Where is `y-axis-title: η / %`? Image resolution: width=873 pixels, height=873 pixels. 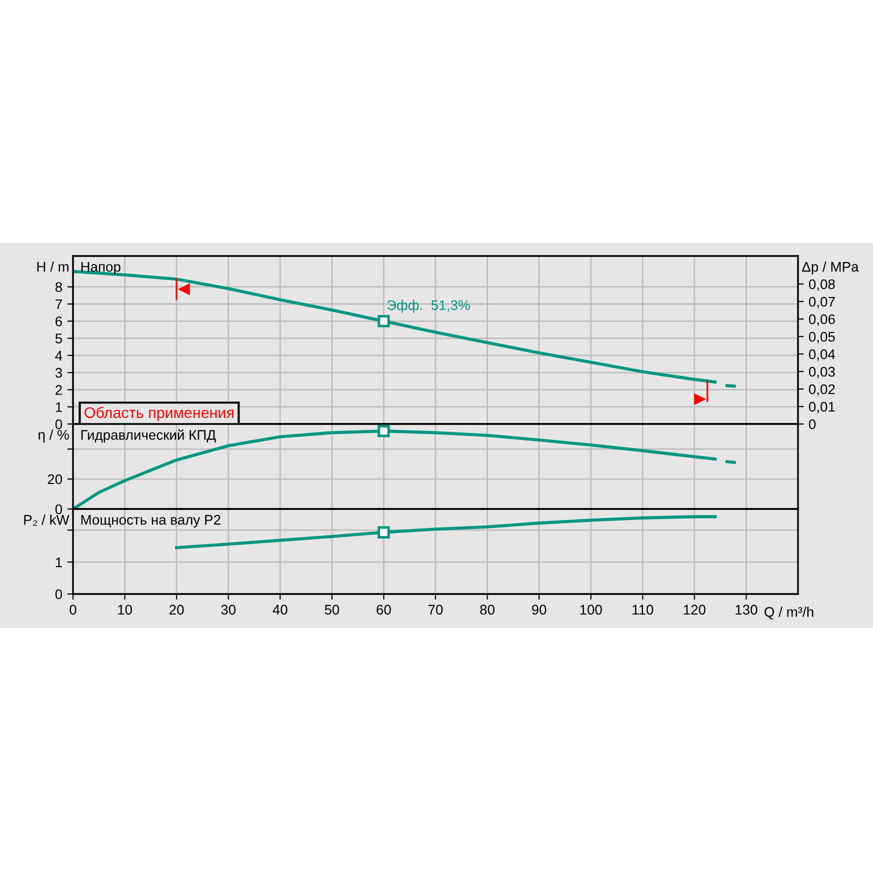
y-axis-title: η / % is located at coordinates (53, 436).